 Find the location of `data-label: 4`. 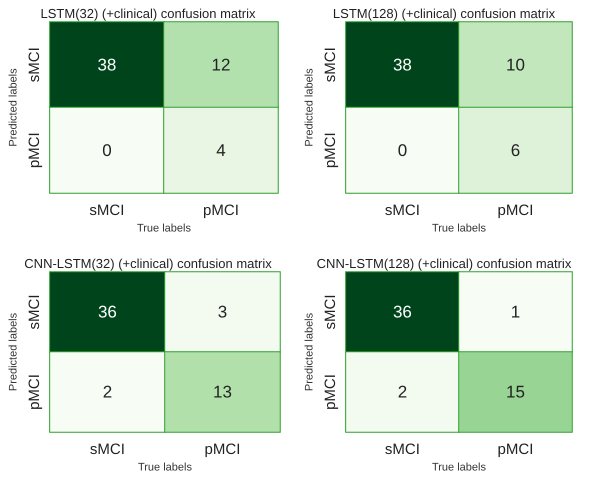

data-label: 4 is located at coordinates (221, 150).